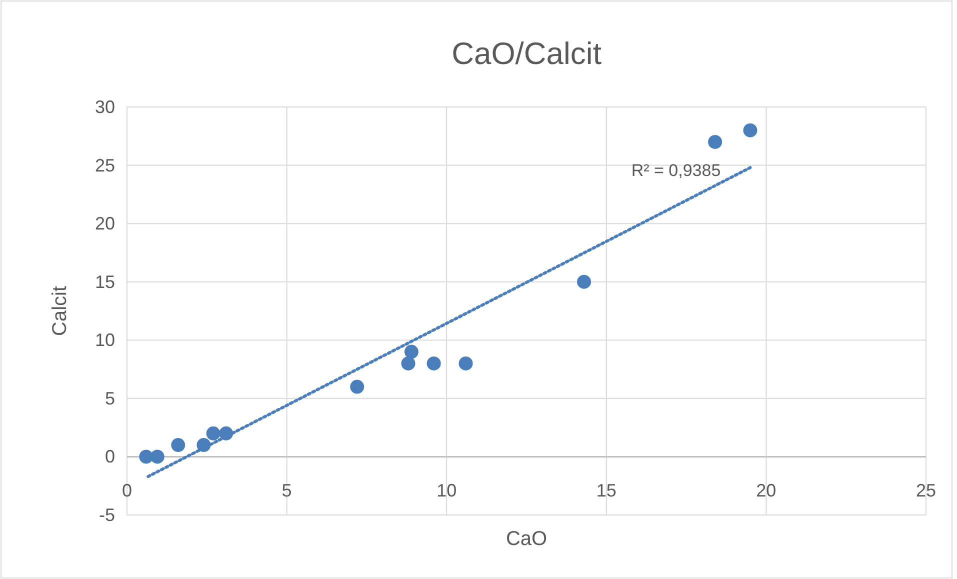 The image size is (957, 579). What do you see at coordinates (104, 282) in the screenshot?
I see `y-tick-label: 15` at bounding box center [104, 282].